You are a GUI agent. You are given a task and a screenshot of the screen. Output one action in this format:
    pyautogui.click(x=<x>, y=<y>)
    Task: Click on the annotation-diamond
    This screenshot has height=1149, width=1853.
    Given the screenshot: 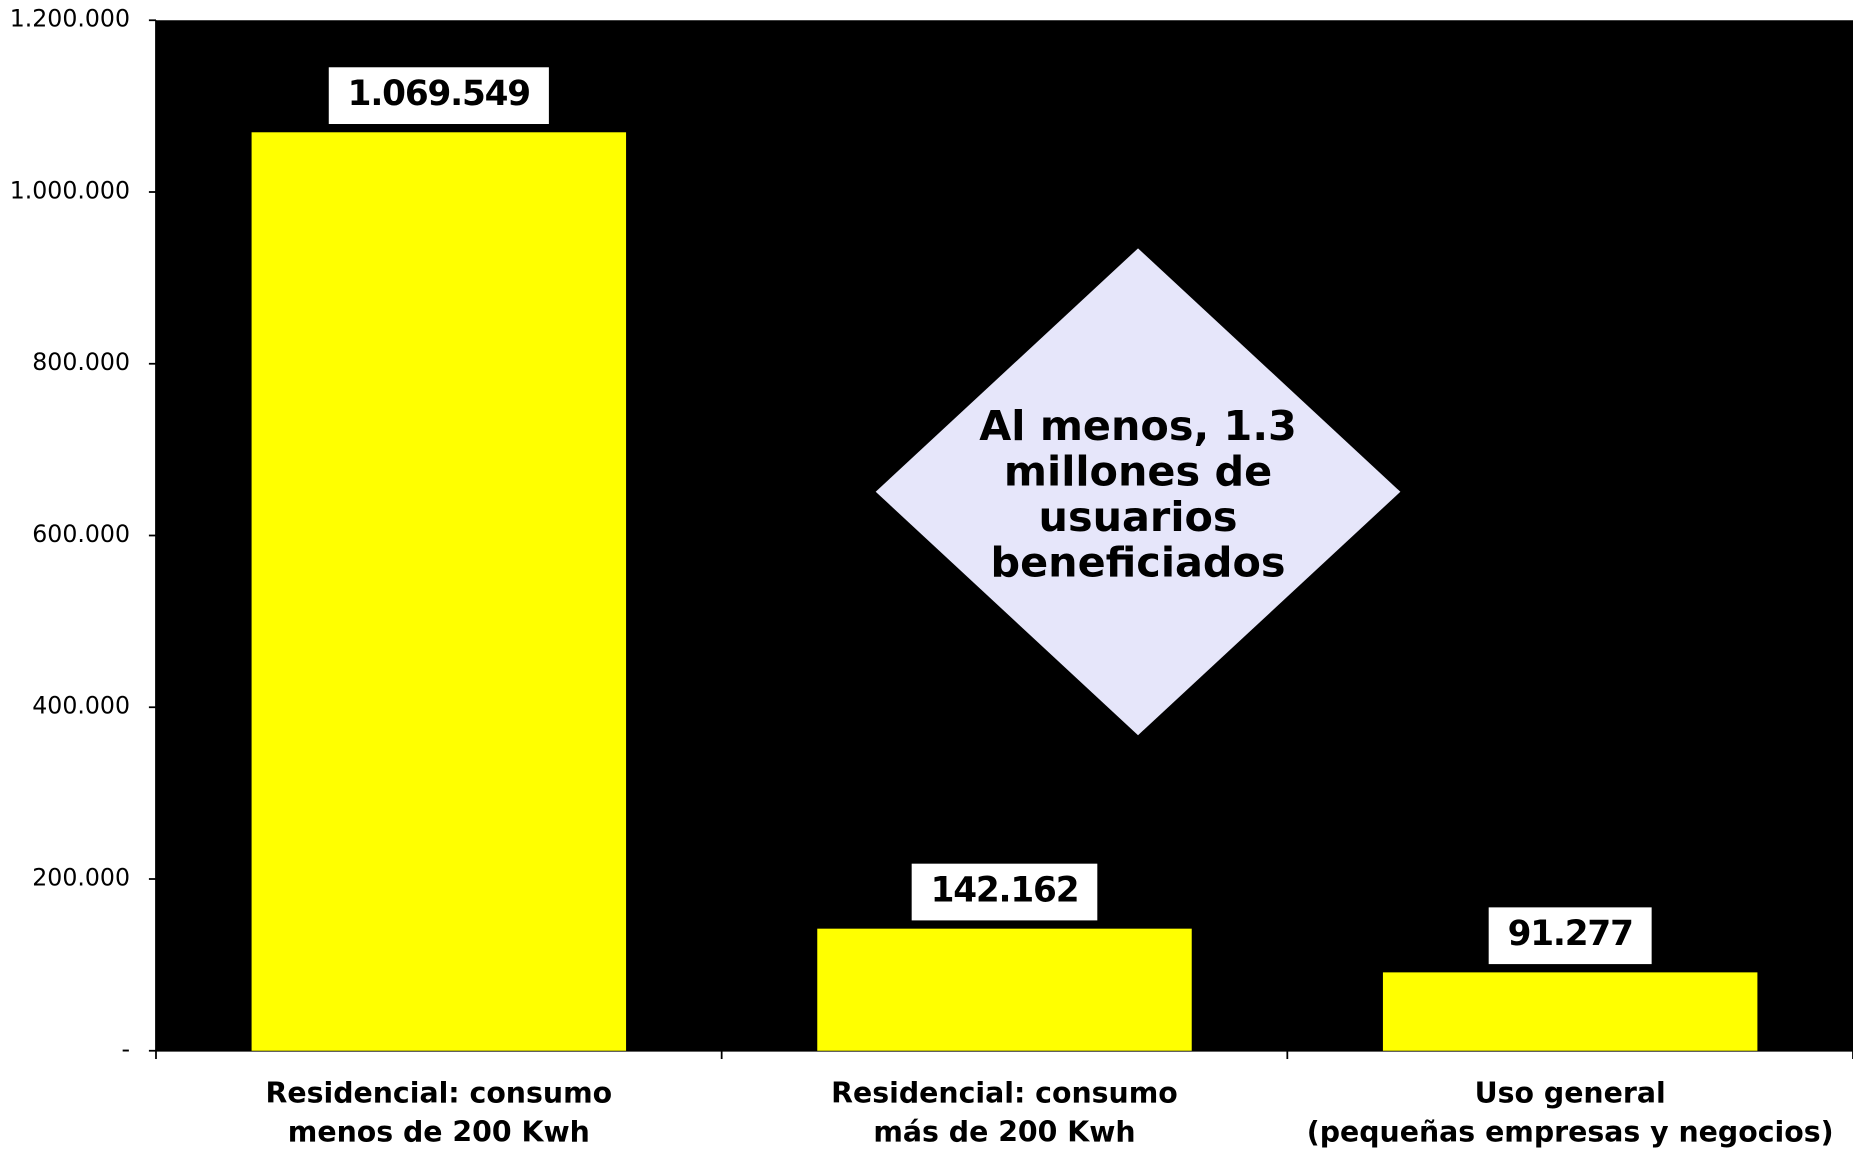 What is the action you would take?
    pyautogui.click(x=1138, y=492)
    